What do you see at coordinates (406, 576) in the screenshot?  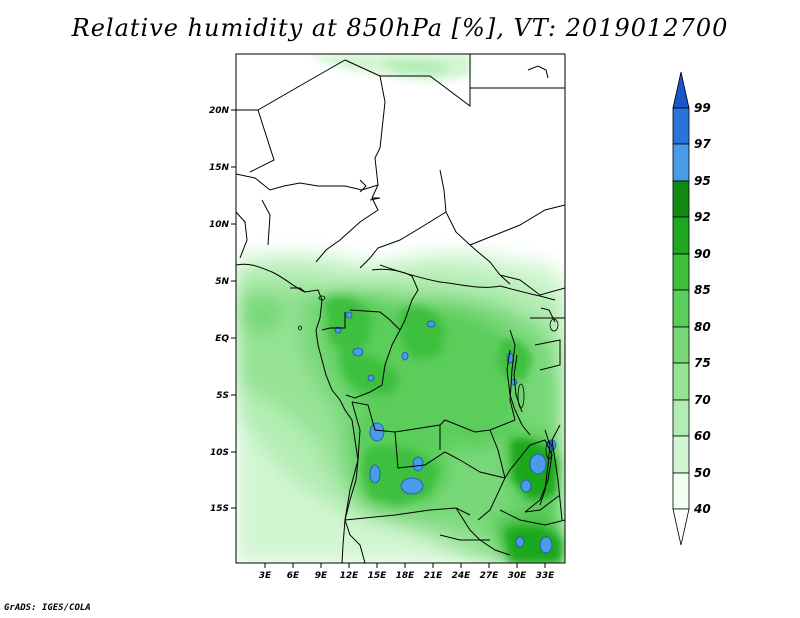 I see `lon-label-18e: 18E` at bounding box center [406, 576].